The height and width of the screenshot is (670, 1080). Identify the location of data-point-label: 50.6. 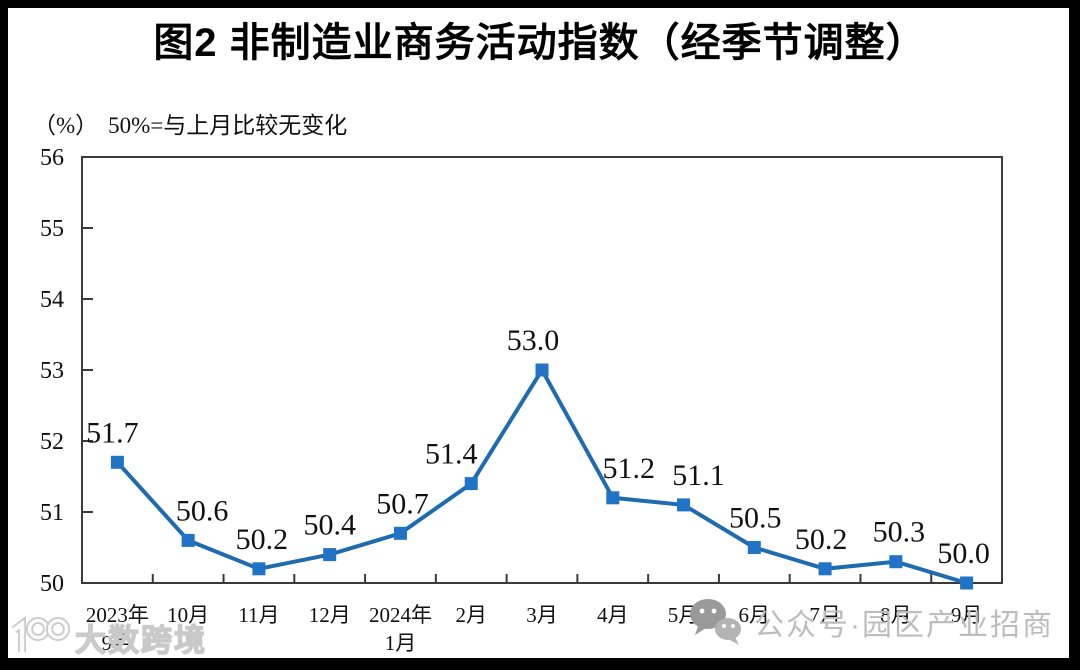
(202, 510).